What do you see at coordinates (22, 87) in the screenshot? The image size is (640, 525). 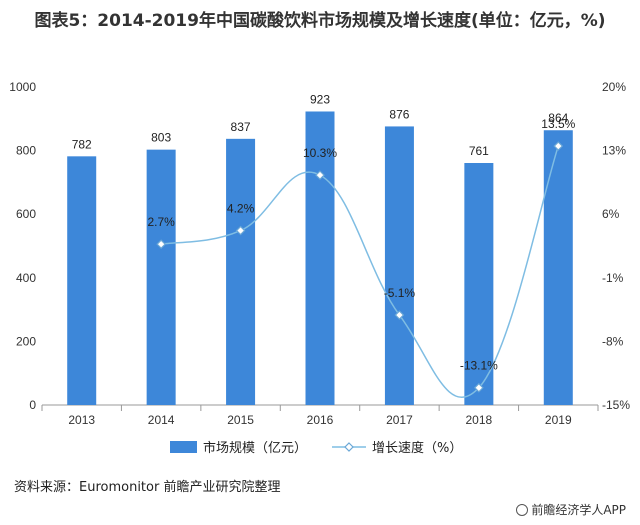 I see `y-left-tick-label: 1000` at bounding box center [22, 87].